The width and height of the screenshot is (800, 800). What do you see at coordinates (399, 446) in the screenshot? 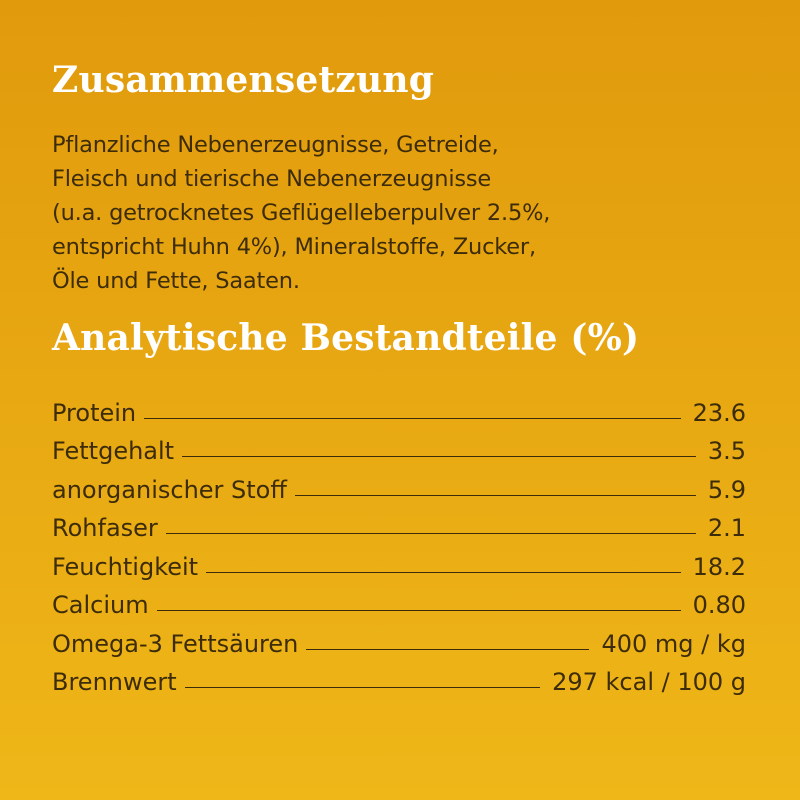
I see `analysis-row-fettgehalt: Fettgehalt 3.5` at bounding box center [399, 446].